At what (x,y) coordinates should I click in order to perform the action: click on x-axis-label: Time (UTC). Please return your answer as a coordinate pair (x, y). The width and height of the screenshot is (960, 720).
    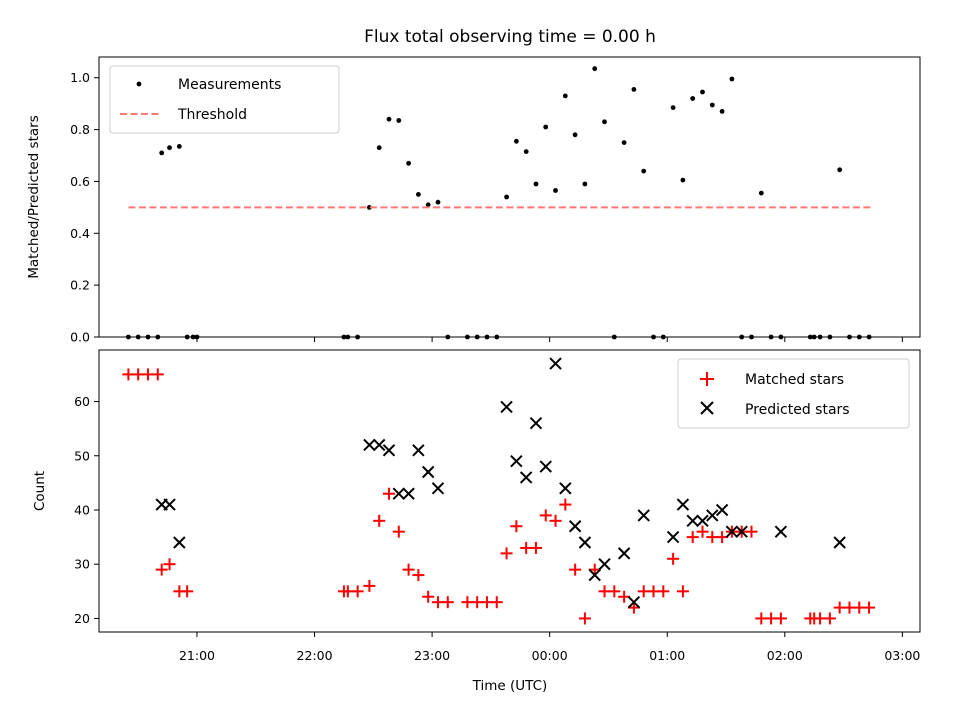
    Looking at the image, I should click on (510, 686).